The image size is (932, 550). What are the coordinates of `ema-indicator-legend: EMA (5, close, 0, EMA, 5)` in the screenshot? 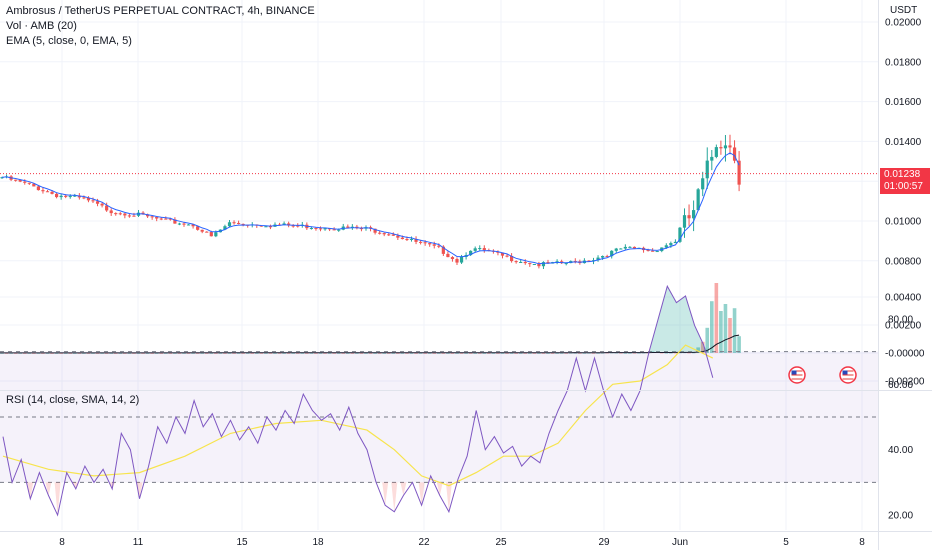 It's located at (69, 41).